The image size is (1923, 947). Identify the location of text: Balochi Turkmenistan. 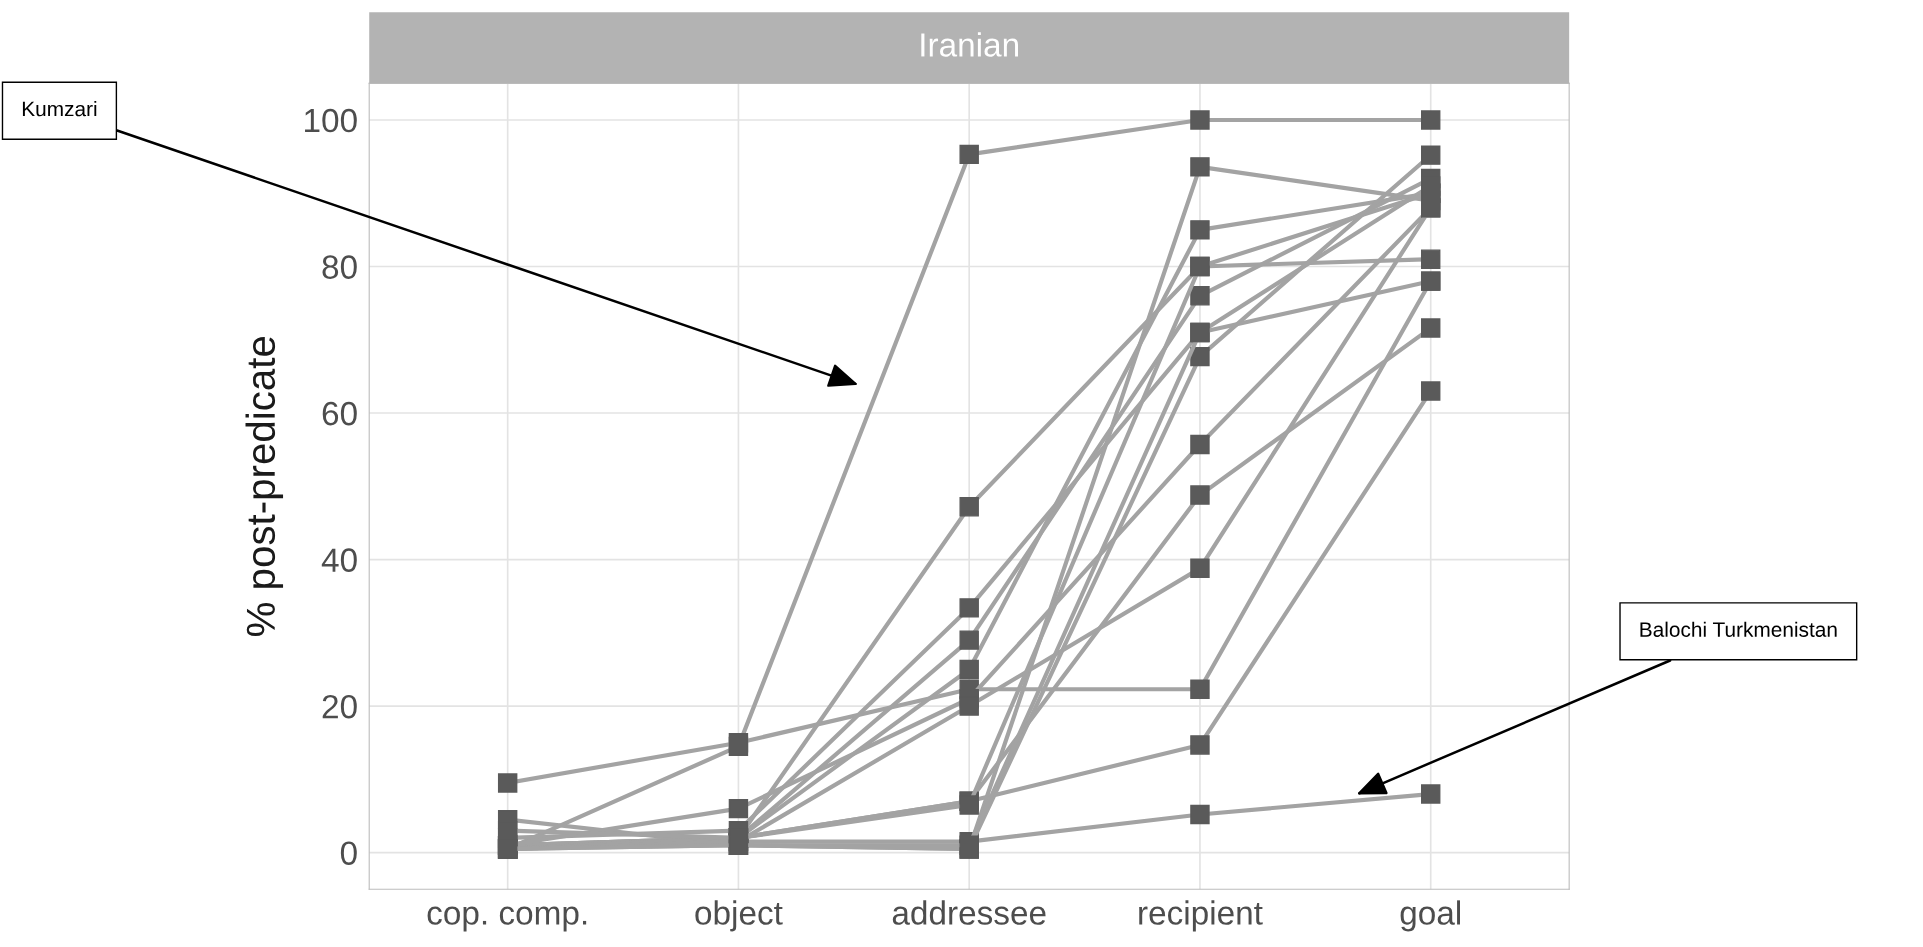
(1738, 629).